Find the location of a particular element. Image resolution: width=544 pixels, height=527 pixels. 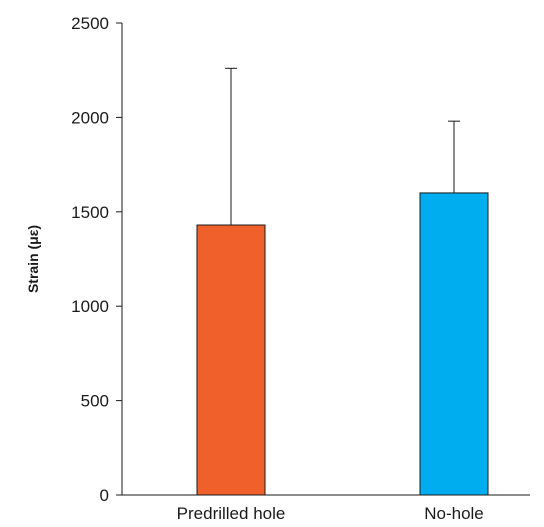

x-category-label: Predrilled hole is located at coordinates (231, 513).